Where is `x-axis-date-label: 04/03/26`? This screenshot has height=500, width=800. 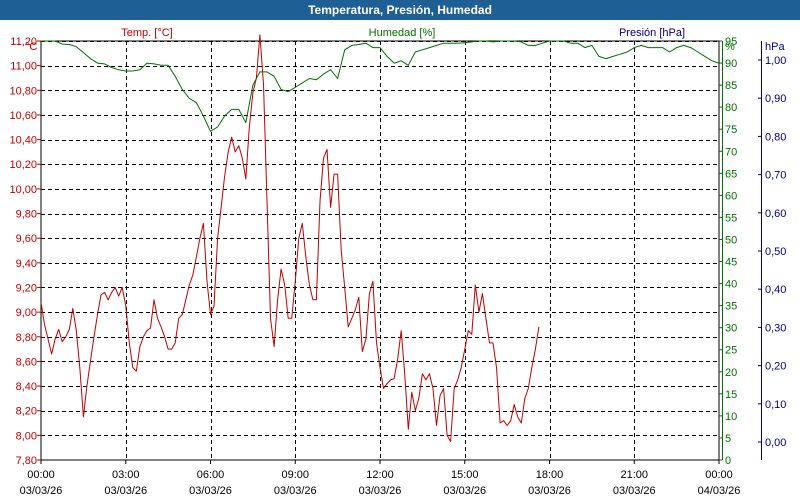
x-axis-date-label: 04/03/26 is located at coordinates (719, 491).